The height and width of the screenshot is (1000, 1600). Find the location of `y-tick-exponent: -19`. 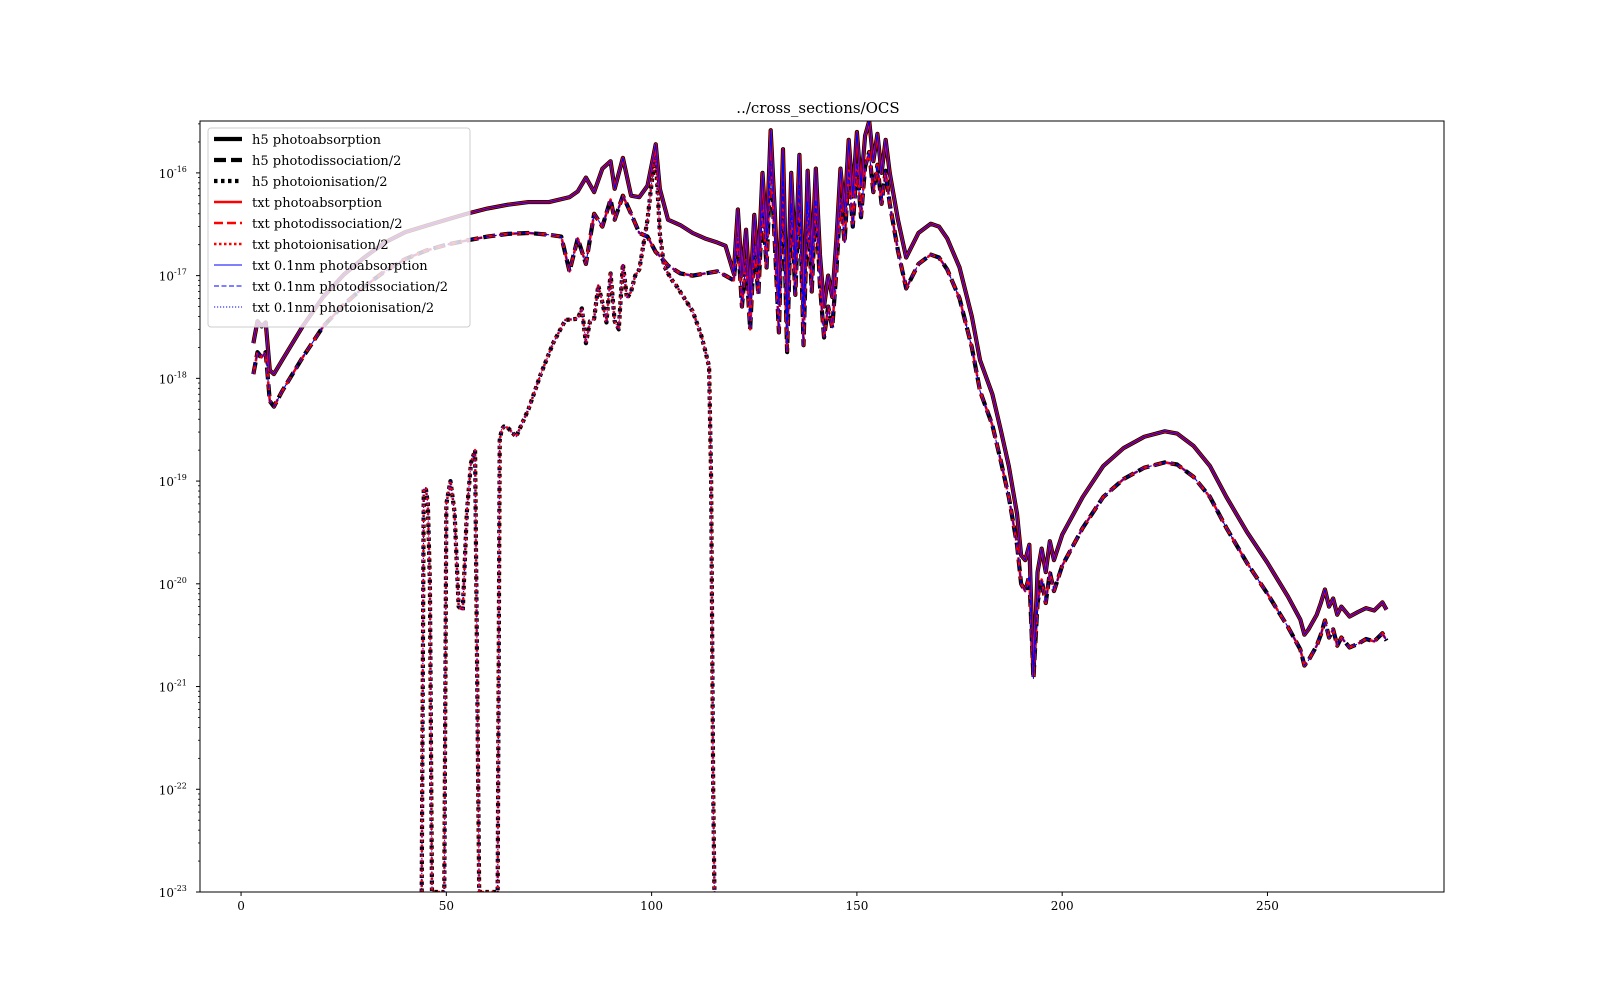

y-tick-exponent: -19 is located at coordinates (180, 477).